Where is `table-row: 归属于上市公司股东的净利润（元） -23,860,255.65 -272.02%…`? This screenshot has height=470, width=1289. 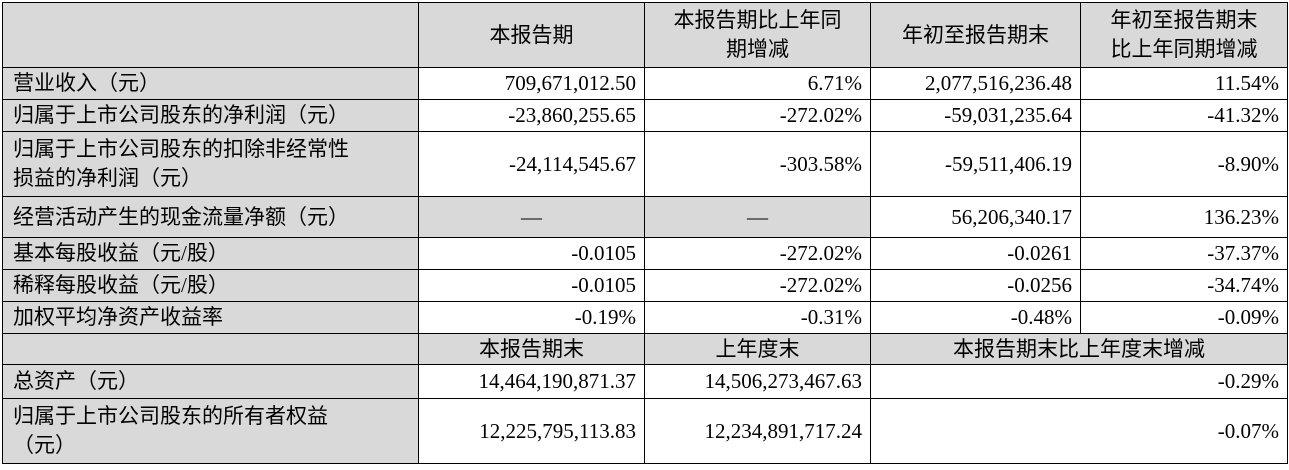 table-row: 归属于上市公司股东的净利润（元） -23,860,255.65 -272.02%… is located at coordinates (645, 115).